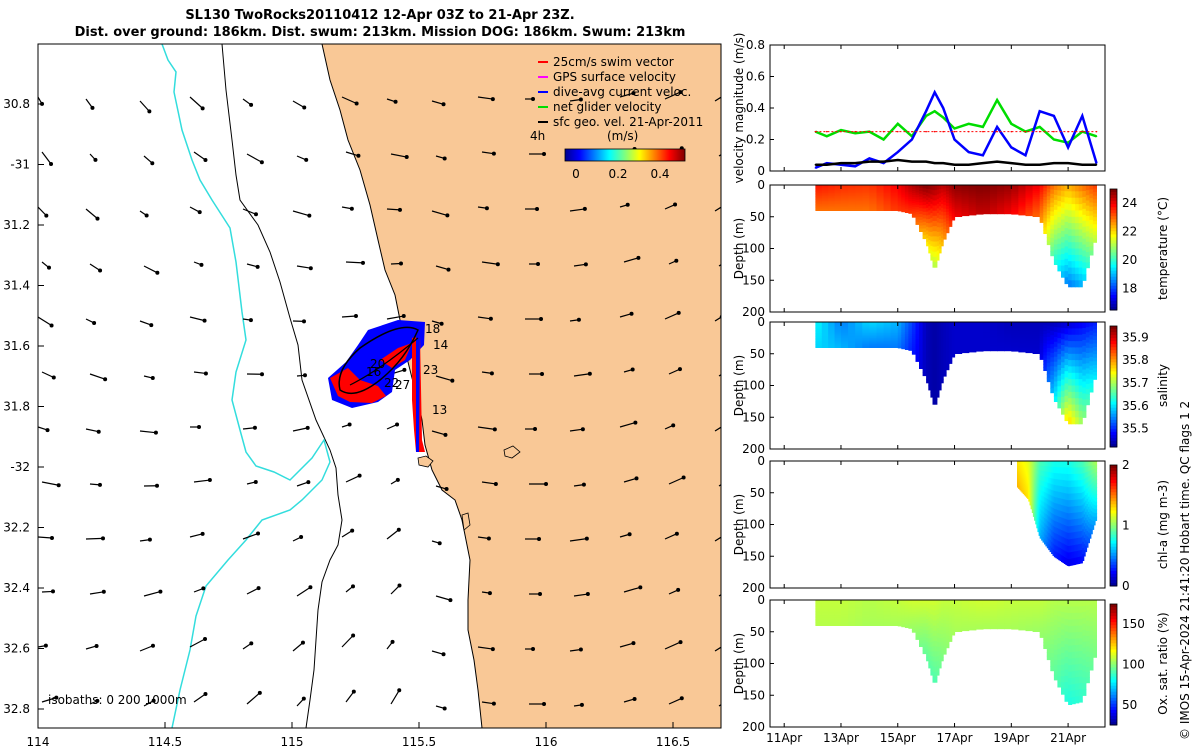 This screenshot has width=1200, height=750. I want to click on lat-tick-label: -31, so click(20, 165).